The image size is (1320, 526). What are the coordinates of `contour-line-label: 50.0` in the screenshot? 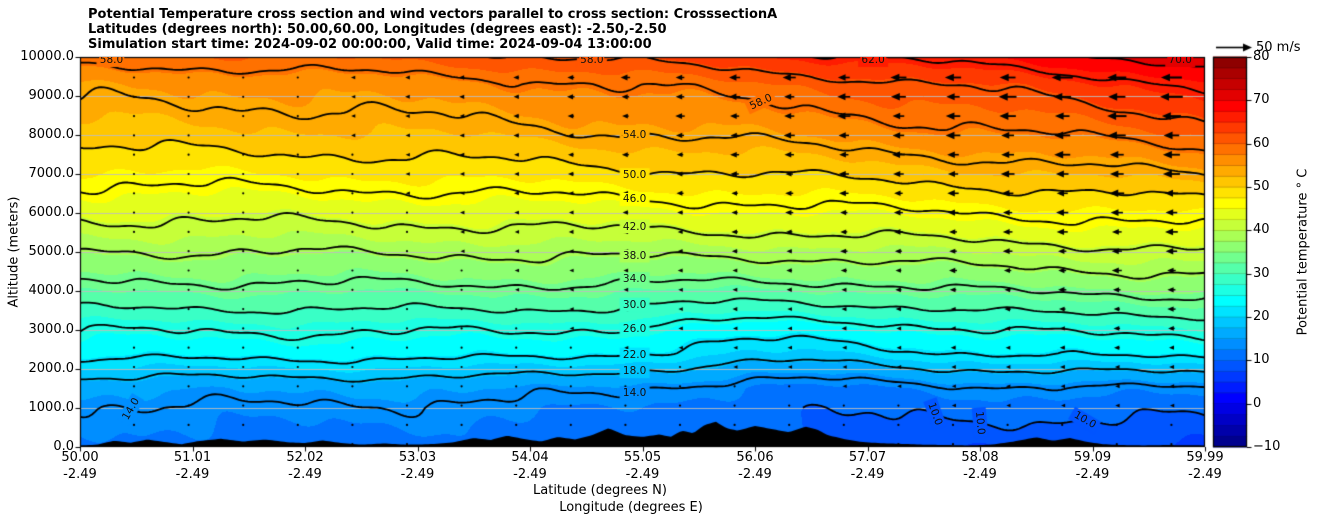 It's located at (634, 175).